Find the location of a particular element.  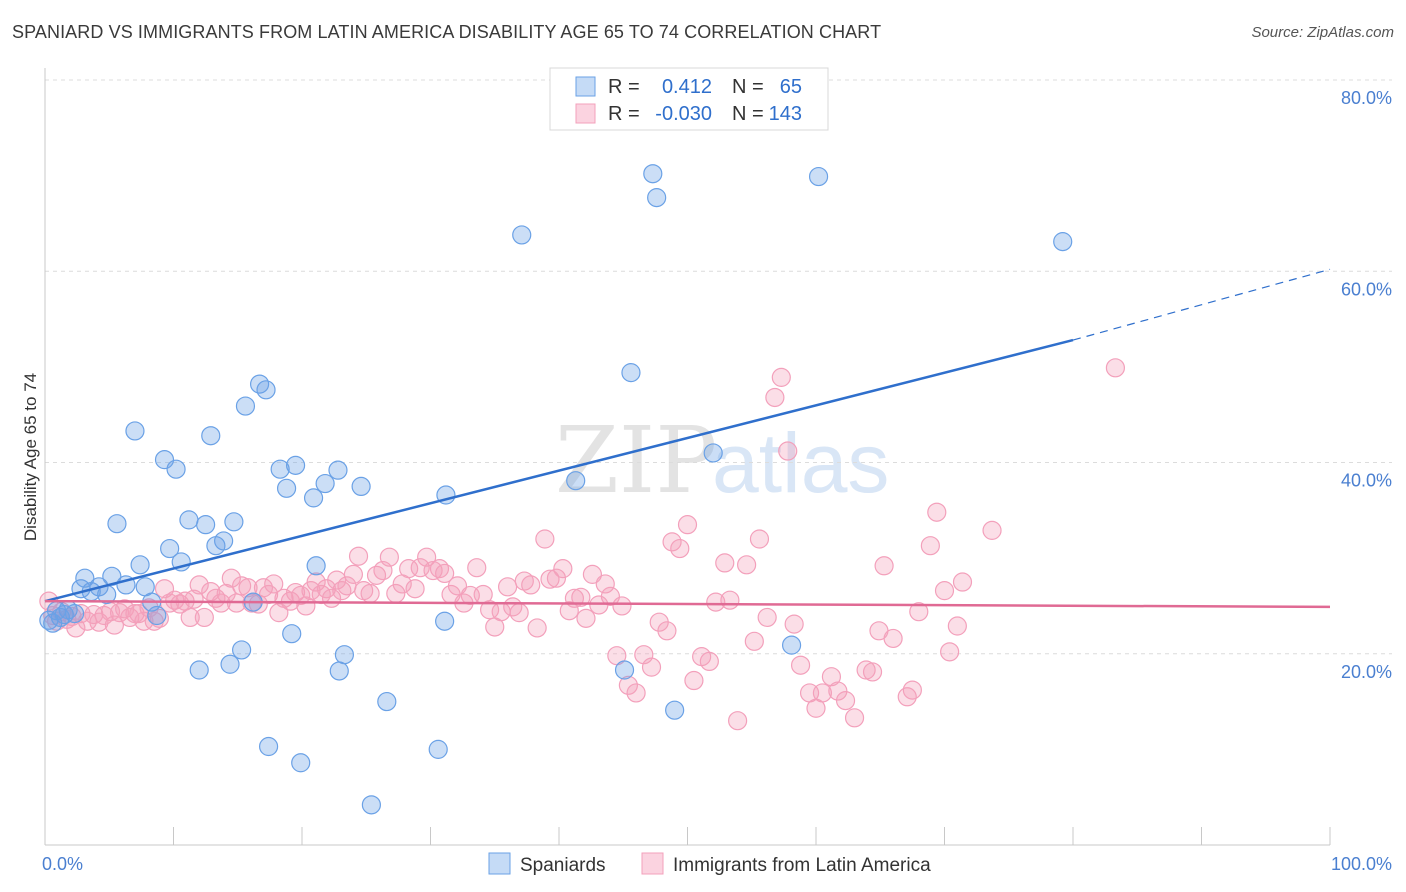

y-tick-label-2: 60.0% is located at coordinates (1366, 289).